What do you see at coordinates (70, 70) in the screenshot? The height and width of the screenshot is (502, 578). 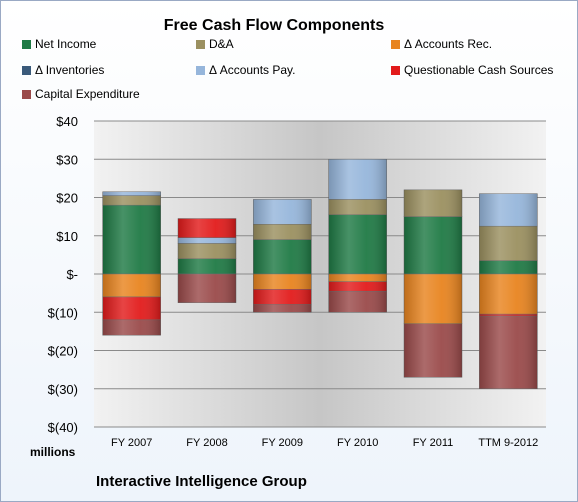 I see `legend-label: Δ Inventories` at bounding box center [70, 70].